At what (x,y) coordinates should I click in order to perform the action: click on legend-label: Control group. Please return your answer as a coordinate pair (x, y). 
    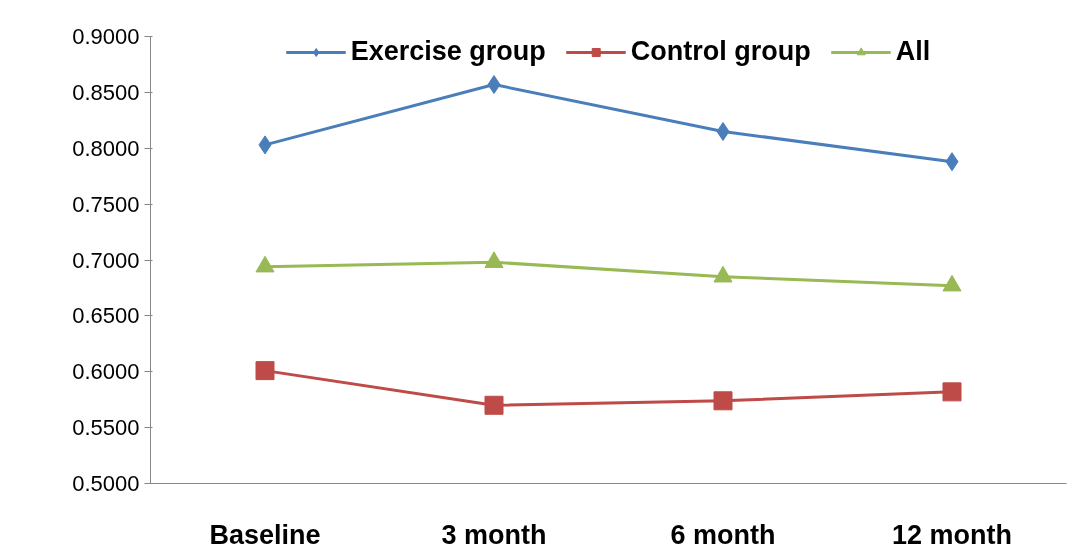
    Looking at the image, I should click on (720, 51).